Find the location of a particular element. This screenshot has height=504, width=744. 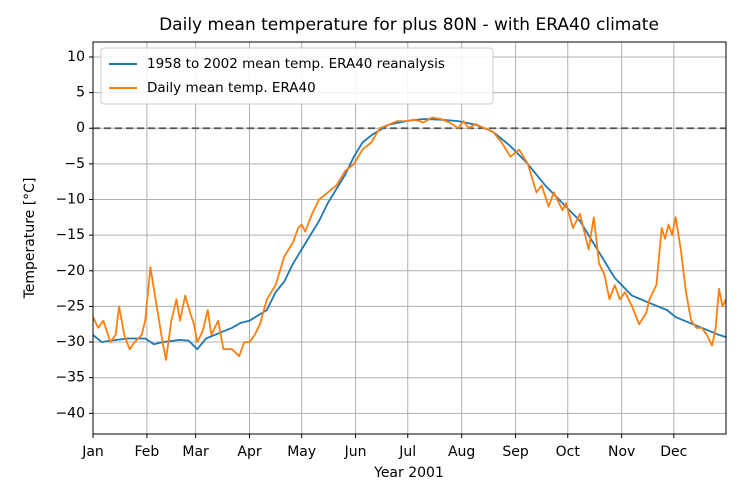

y-tick-label: −5 is located at coordinates (74, 164).